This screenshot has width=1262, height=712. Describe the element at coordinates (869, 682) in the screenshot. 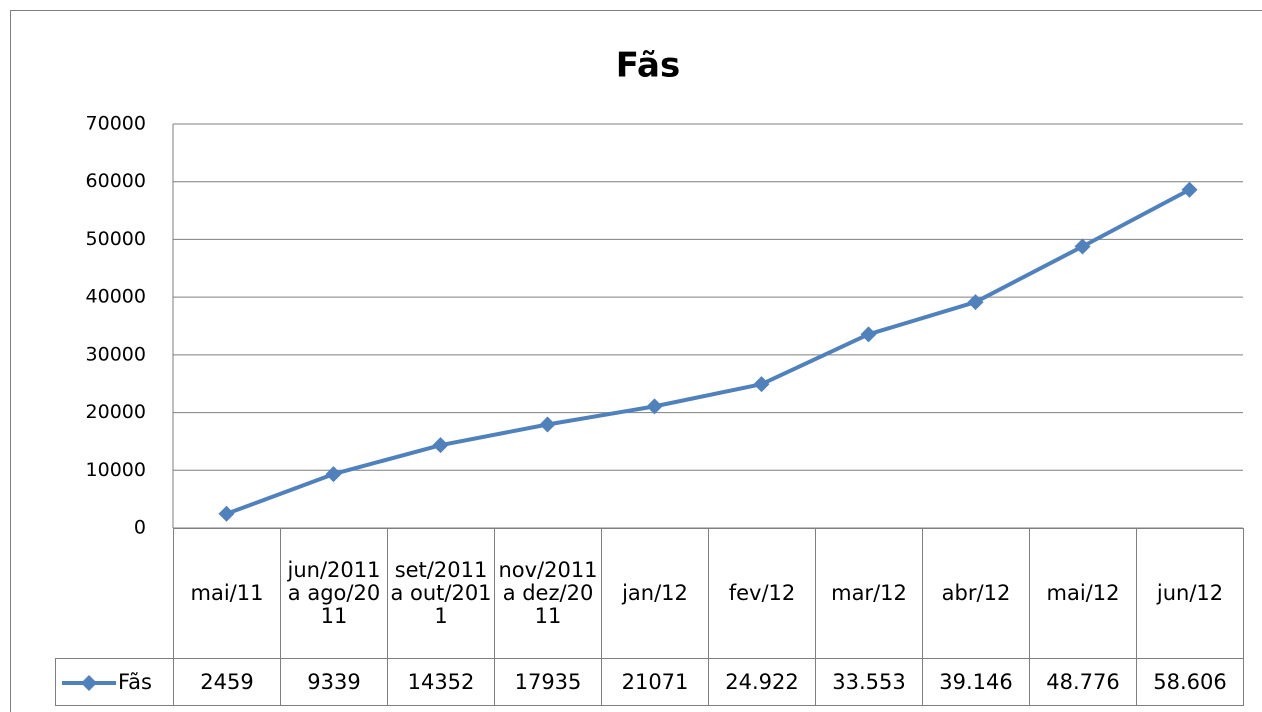

I see `data-label: 33.553` at that location.